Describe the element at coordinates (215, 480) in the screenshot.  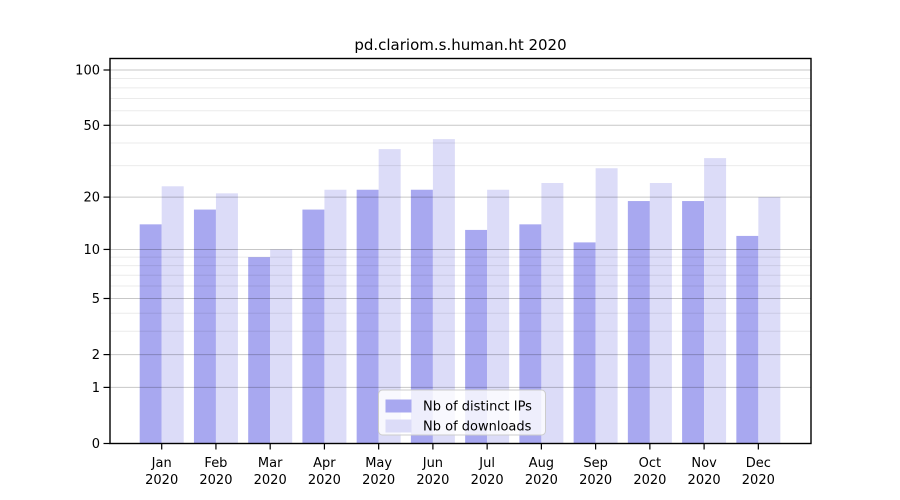
I see `x-tick-label-year-feb: 2020` at that location.